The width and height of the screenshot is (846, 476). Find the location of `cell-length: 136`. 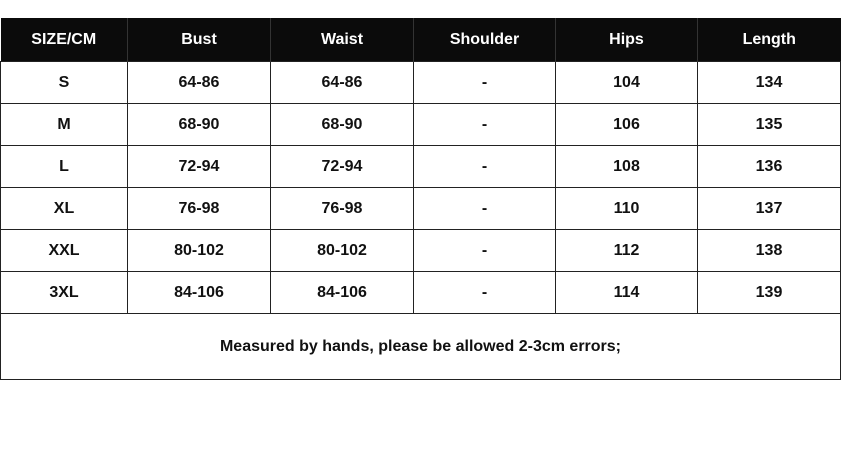

cell-length: 136 is located at coordinates (769, 166).